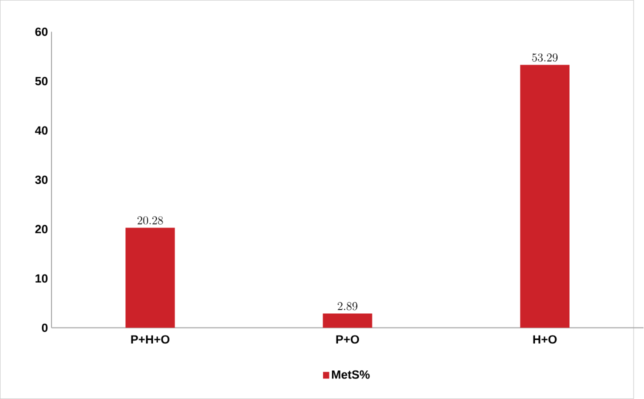 This screenshot has width=644, height=399. I want to click on y-tick-label: 30, so click(41, 180).